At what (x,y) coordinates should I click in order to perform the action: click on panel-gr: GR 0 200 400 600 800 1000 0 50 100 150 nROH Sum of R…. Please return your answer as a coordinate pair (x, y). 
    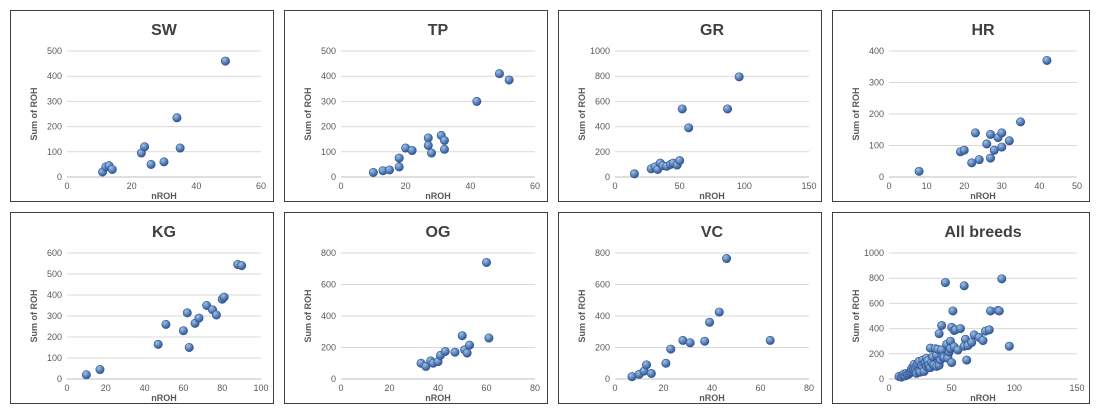
    Looking at the image, I should click on (690, 106).